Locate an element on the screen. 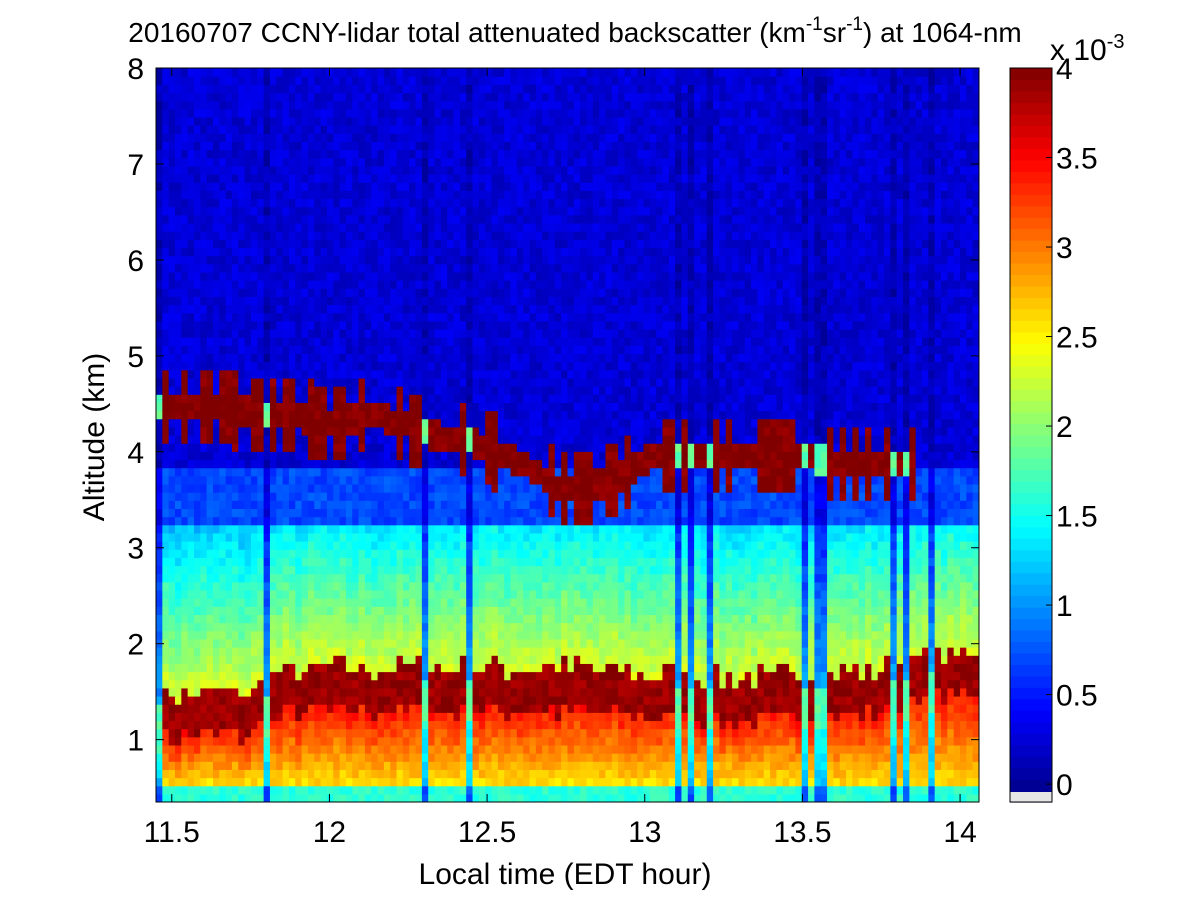  title-suffix: ) at 1064-nm is located at coordinates (942, 32).